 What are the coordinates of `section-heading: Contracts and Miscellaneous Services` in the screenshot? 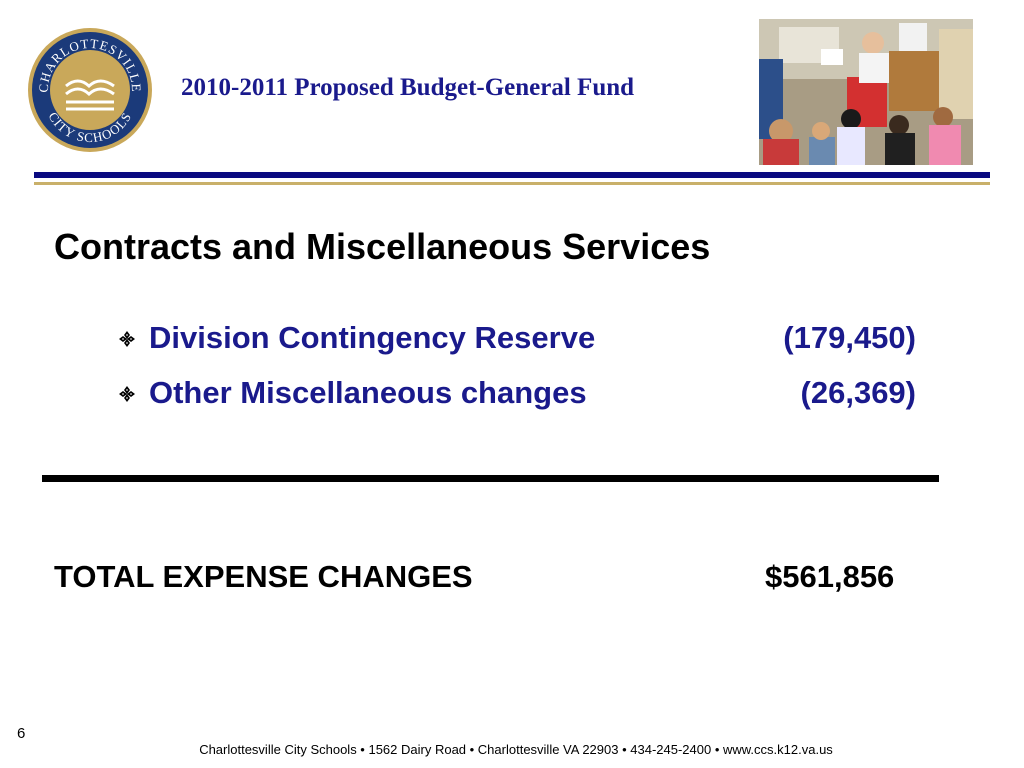 It's located at (382, 246).